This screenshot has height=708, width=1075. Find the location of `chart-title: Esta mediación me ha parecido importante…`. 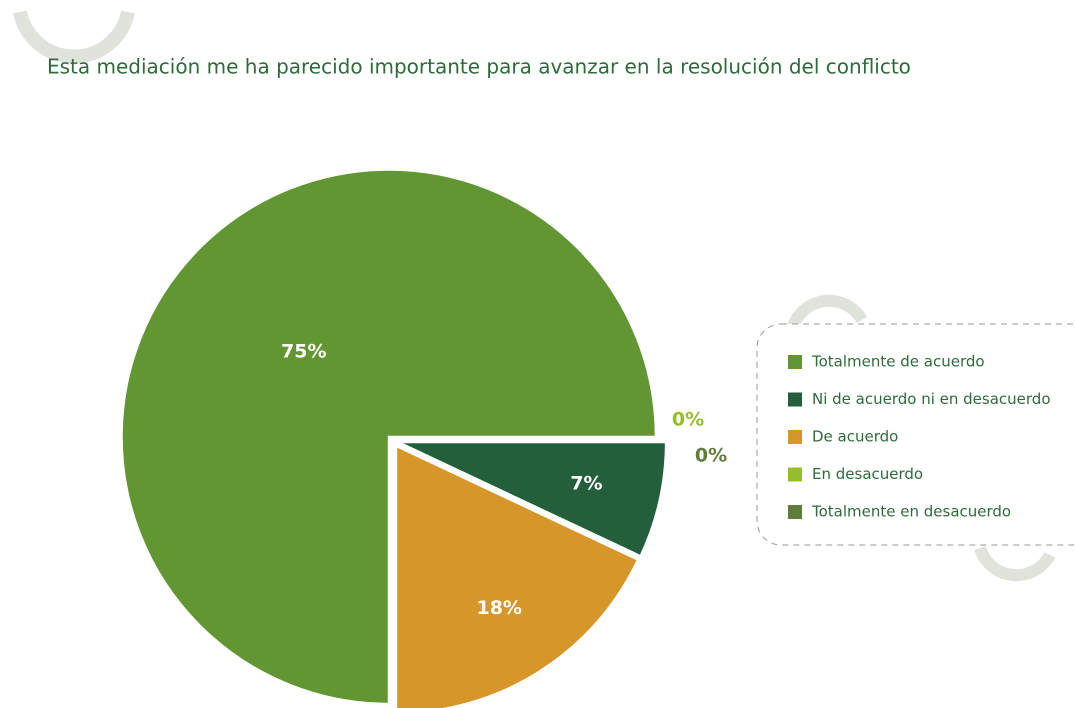

chart-title: Esta mediación me ha parecido importante… is located at coordinates (479, 67).